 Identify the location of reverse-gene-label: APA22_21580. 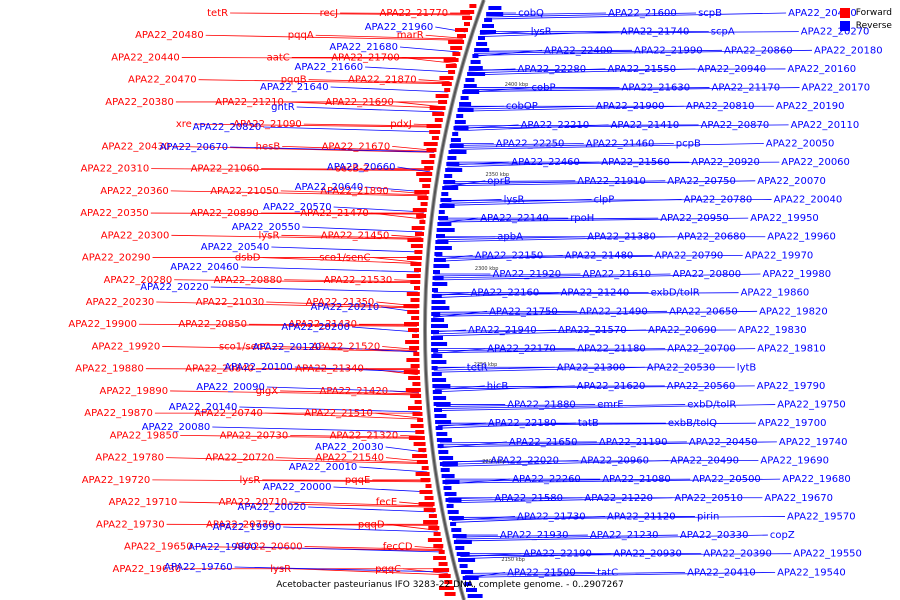
(528, 498).